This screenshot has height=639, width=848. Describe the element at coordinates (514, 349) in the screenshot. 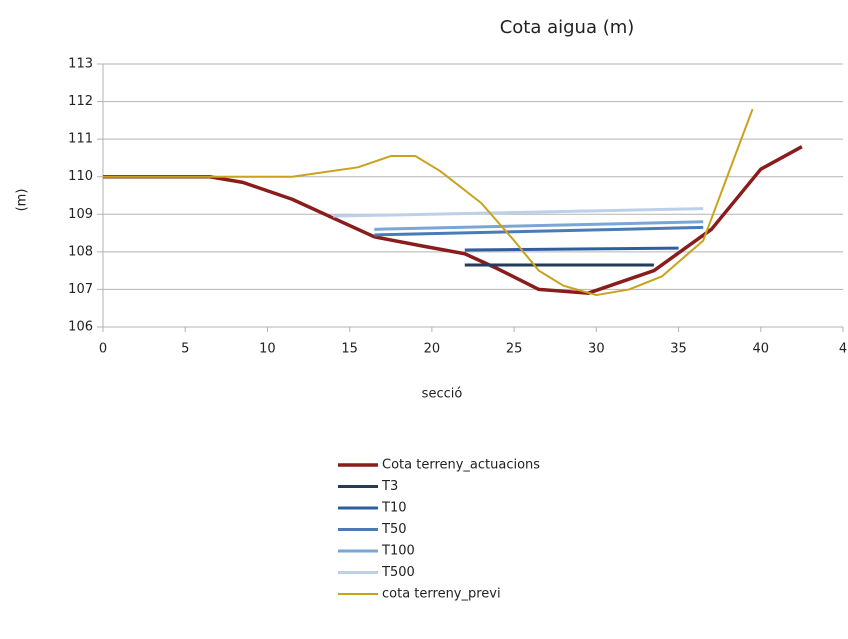

I see `x-tick-label: 25` at that location.